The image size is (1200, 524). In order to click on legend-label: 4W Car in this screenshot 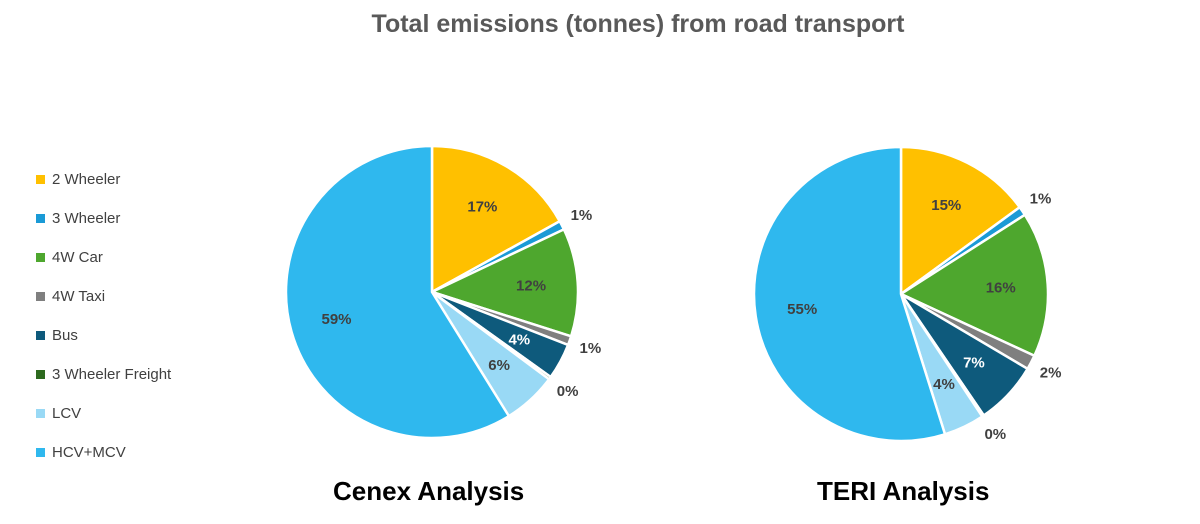, I will do `click(77, 257)`.